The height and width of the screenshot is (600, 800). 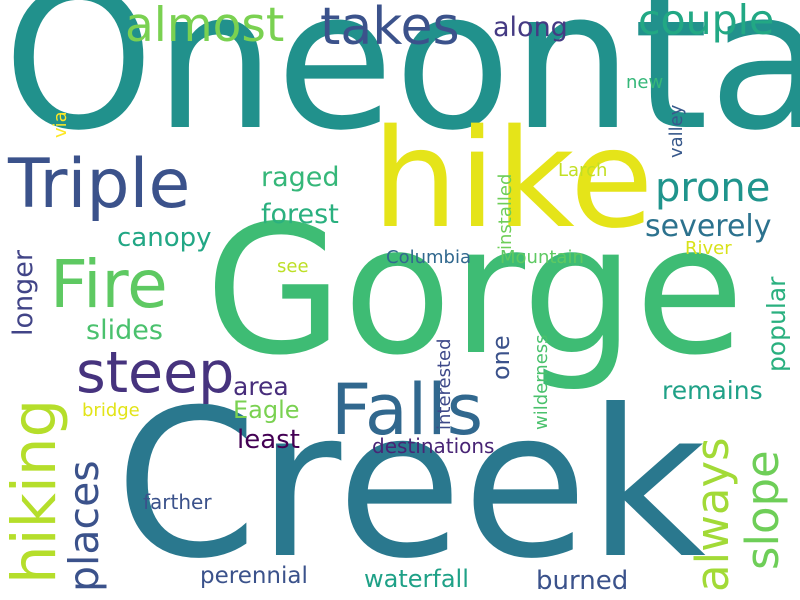 I want to click on word-prone: prone, so click(x=713, y=188).